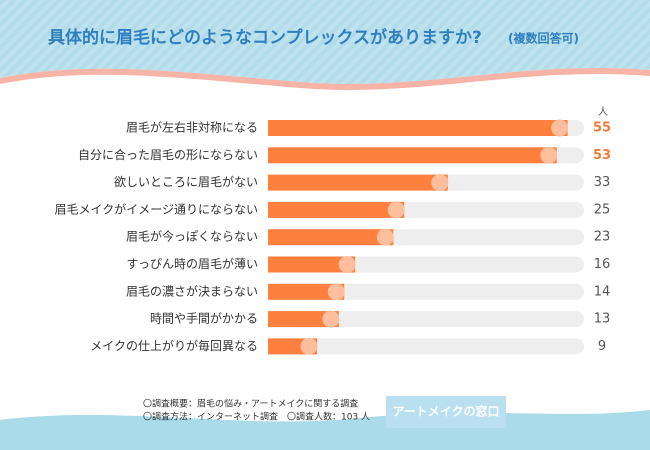 This screenshot has width=650, height=450. Describe the element at coordinates (192, 263) in the screenshot. I see `category-label: すっぴん時の眉毛が薄い` at that location.